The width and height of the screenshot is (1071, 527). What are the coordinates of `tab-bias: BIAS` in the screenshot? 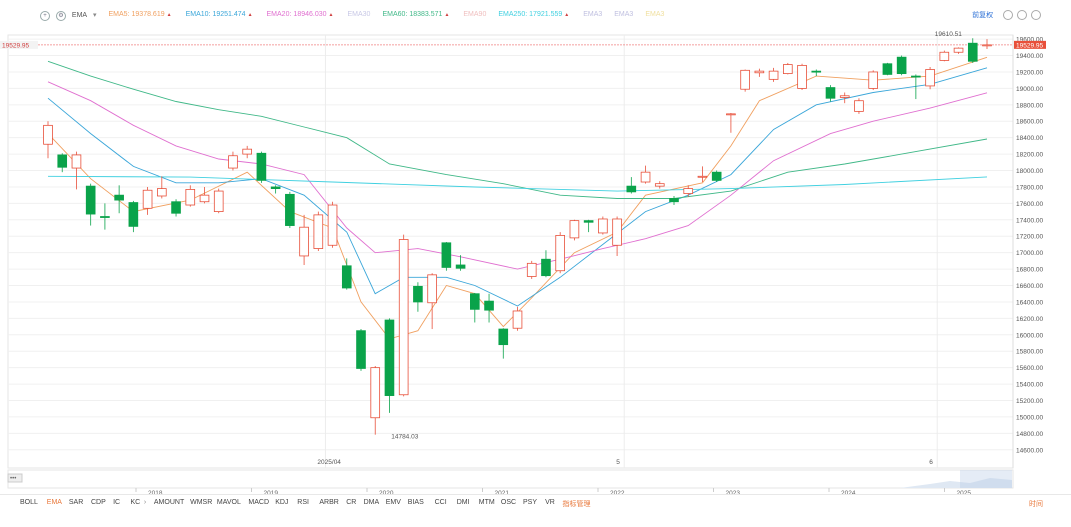 It's located at (415, 502).